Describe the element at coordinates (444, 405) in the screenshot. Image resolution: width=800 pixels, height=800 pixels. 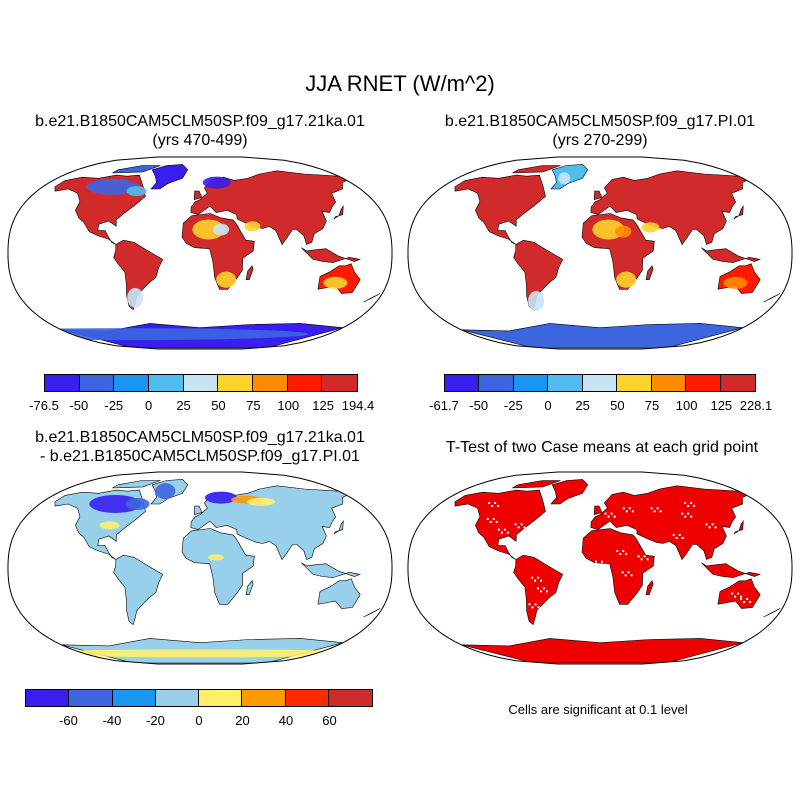
I see `colorbar-tick-label: -61.7` at that location.